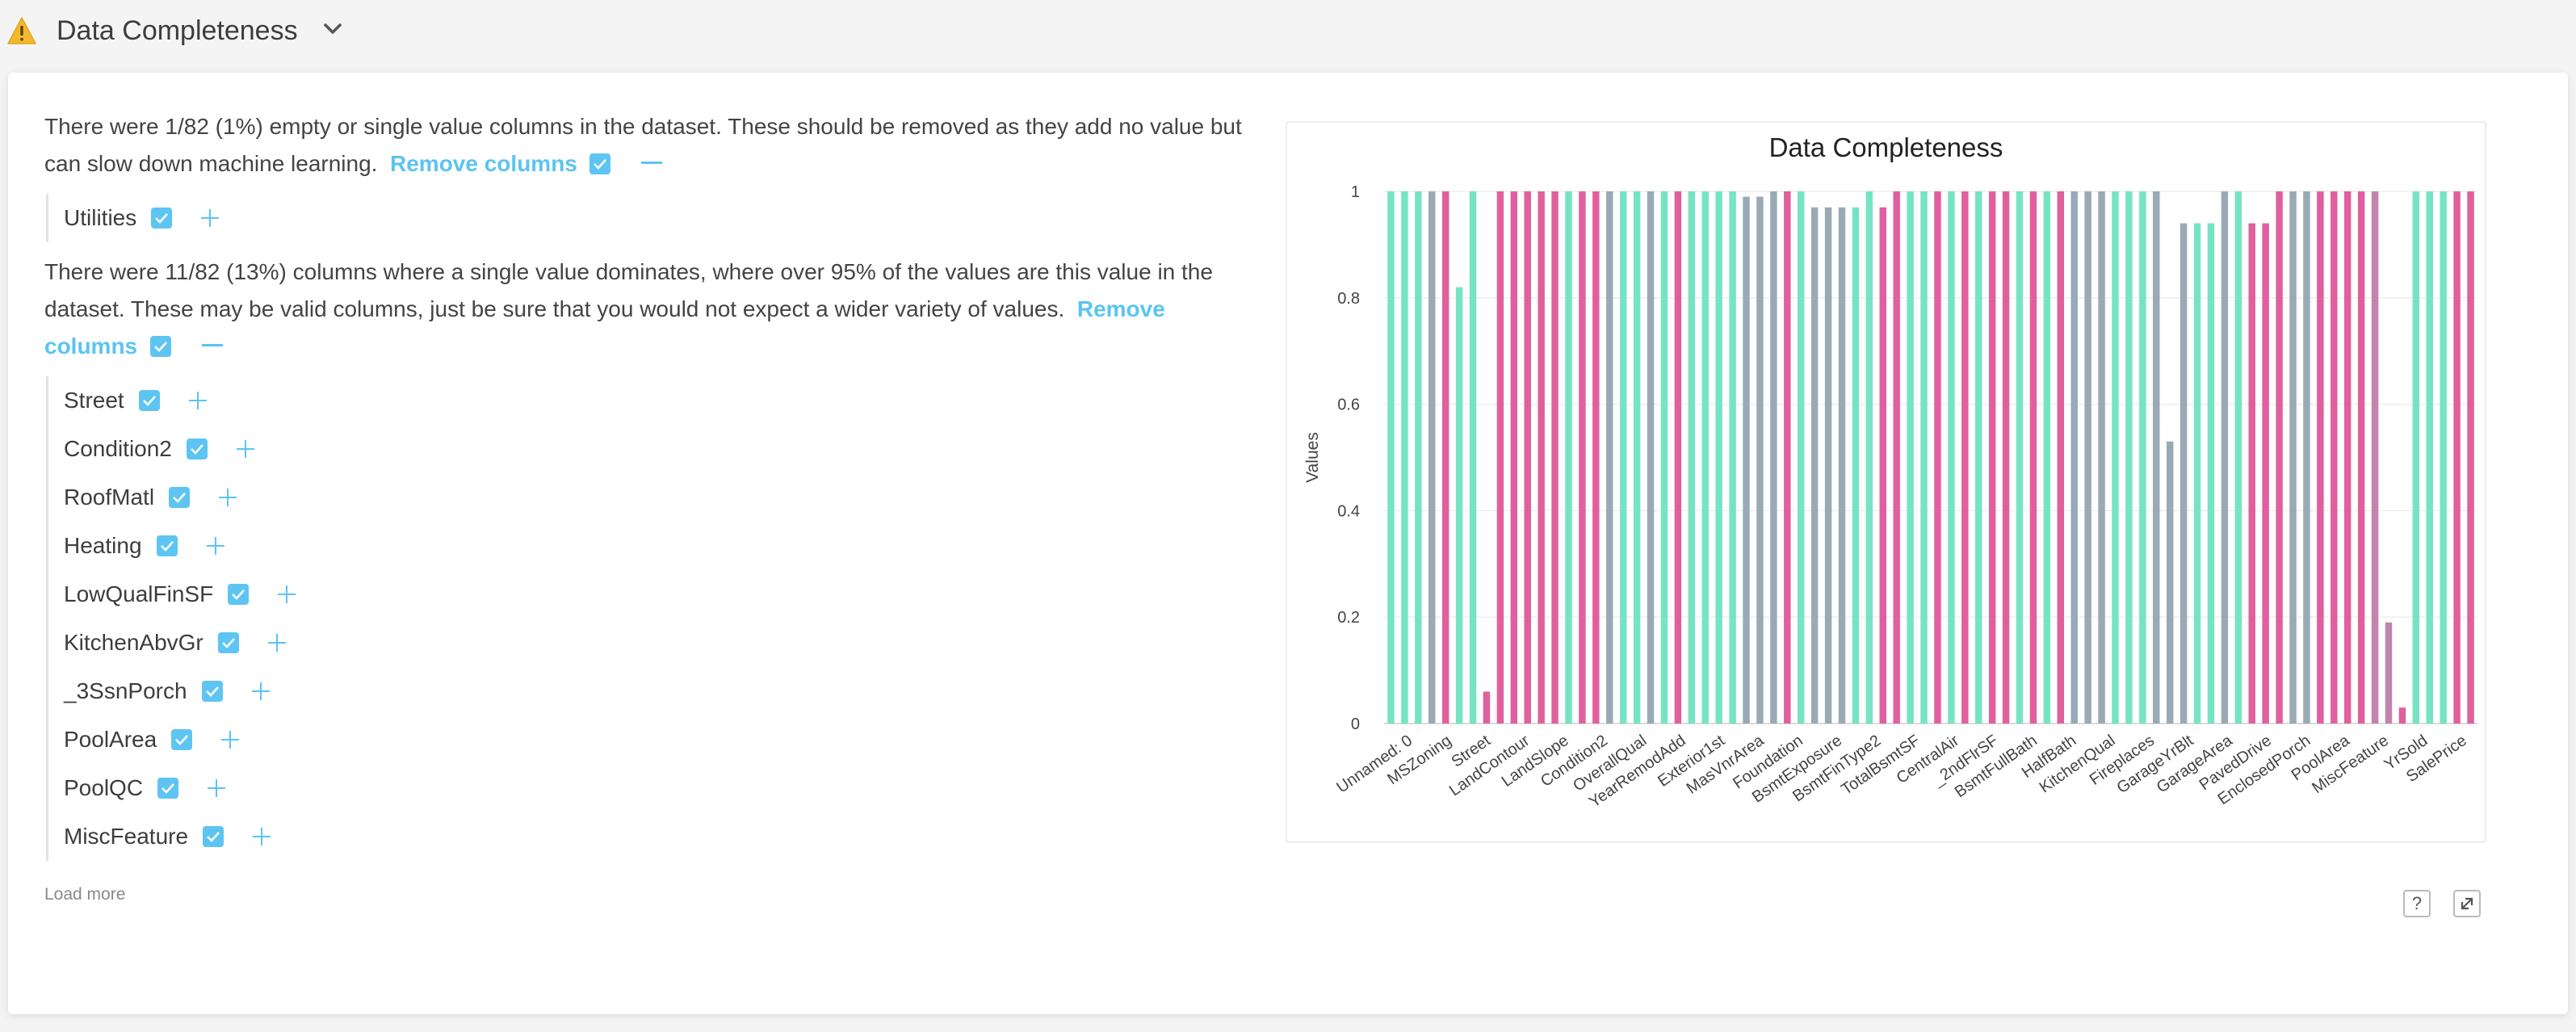  Describe the element at coordinates (483, 163) in the screenshot. I see `remove-columns-link: Remove columns` at that location.